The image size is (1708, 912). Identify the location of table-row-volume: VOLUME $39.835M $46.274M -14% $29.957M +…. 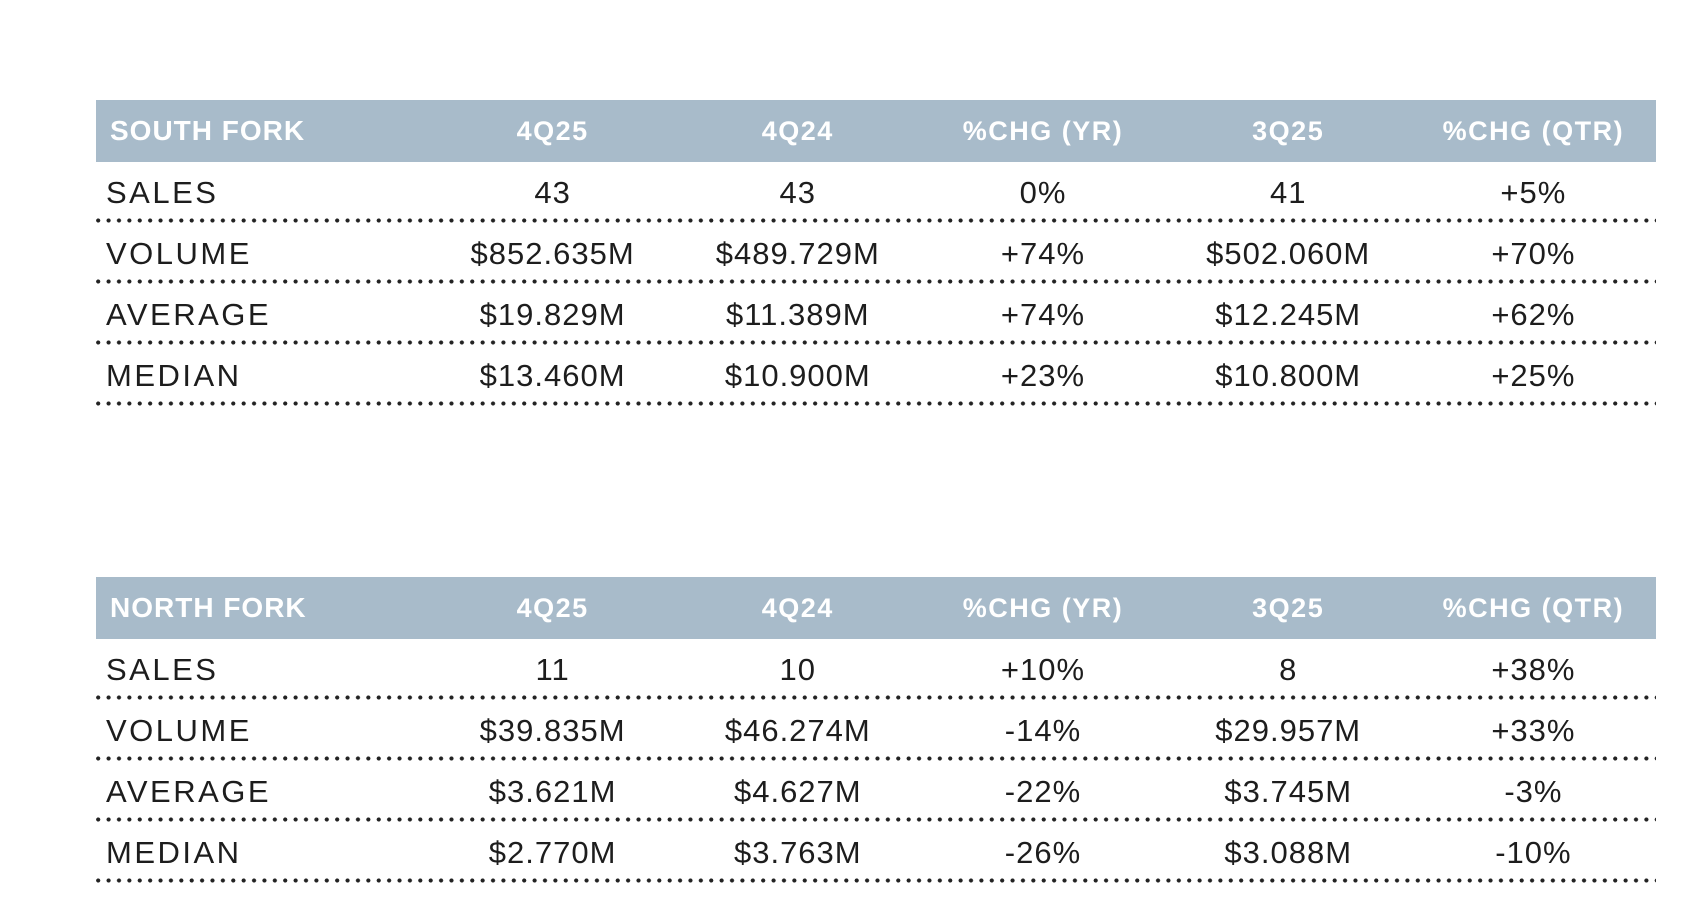
(876, 730).